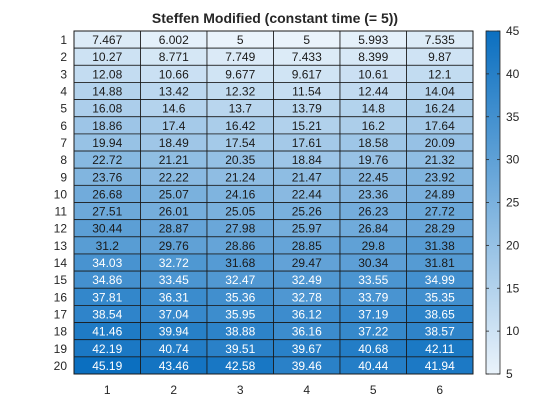 The image size is (560, 420). Describe the element at coordinates (440, 194) in the screenshot. I see `cell-value-label: 24.89` at that location.